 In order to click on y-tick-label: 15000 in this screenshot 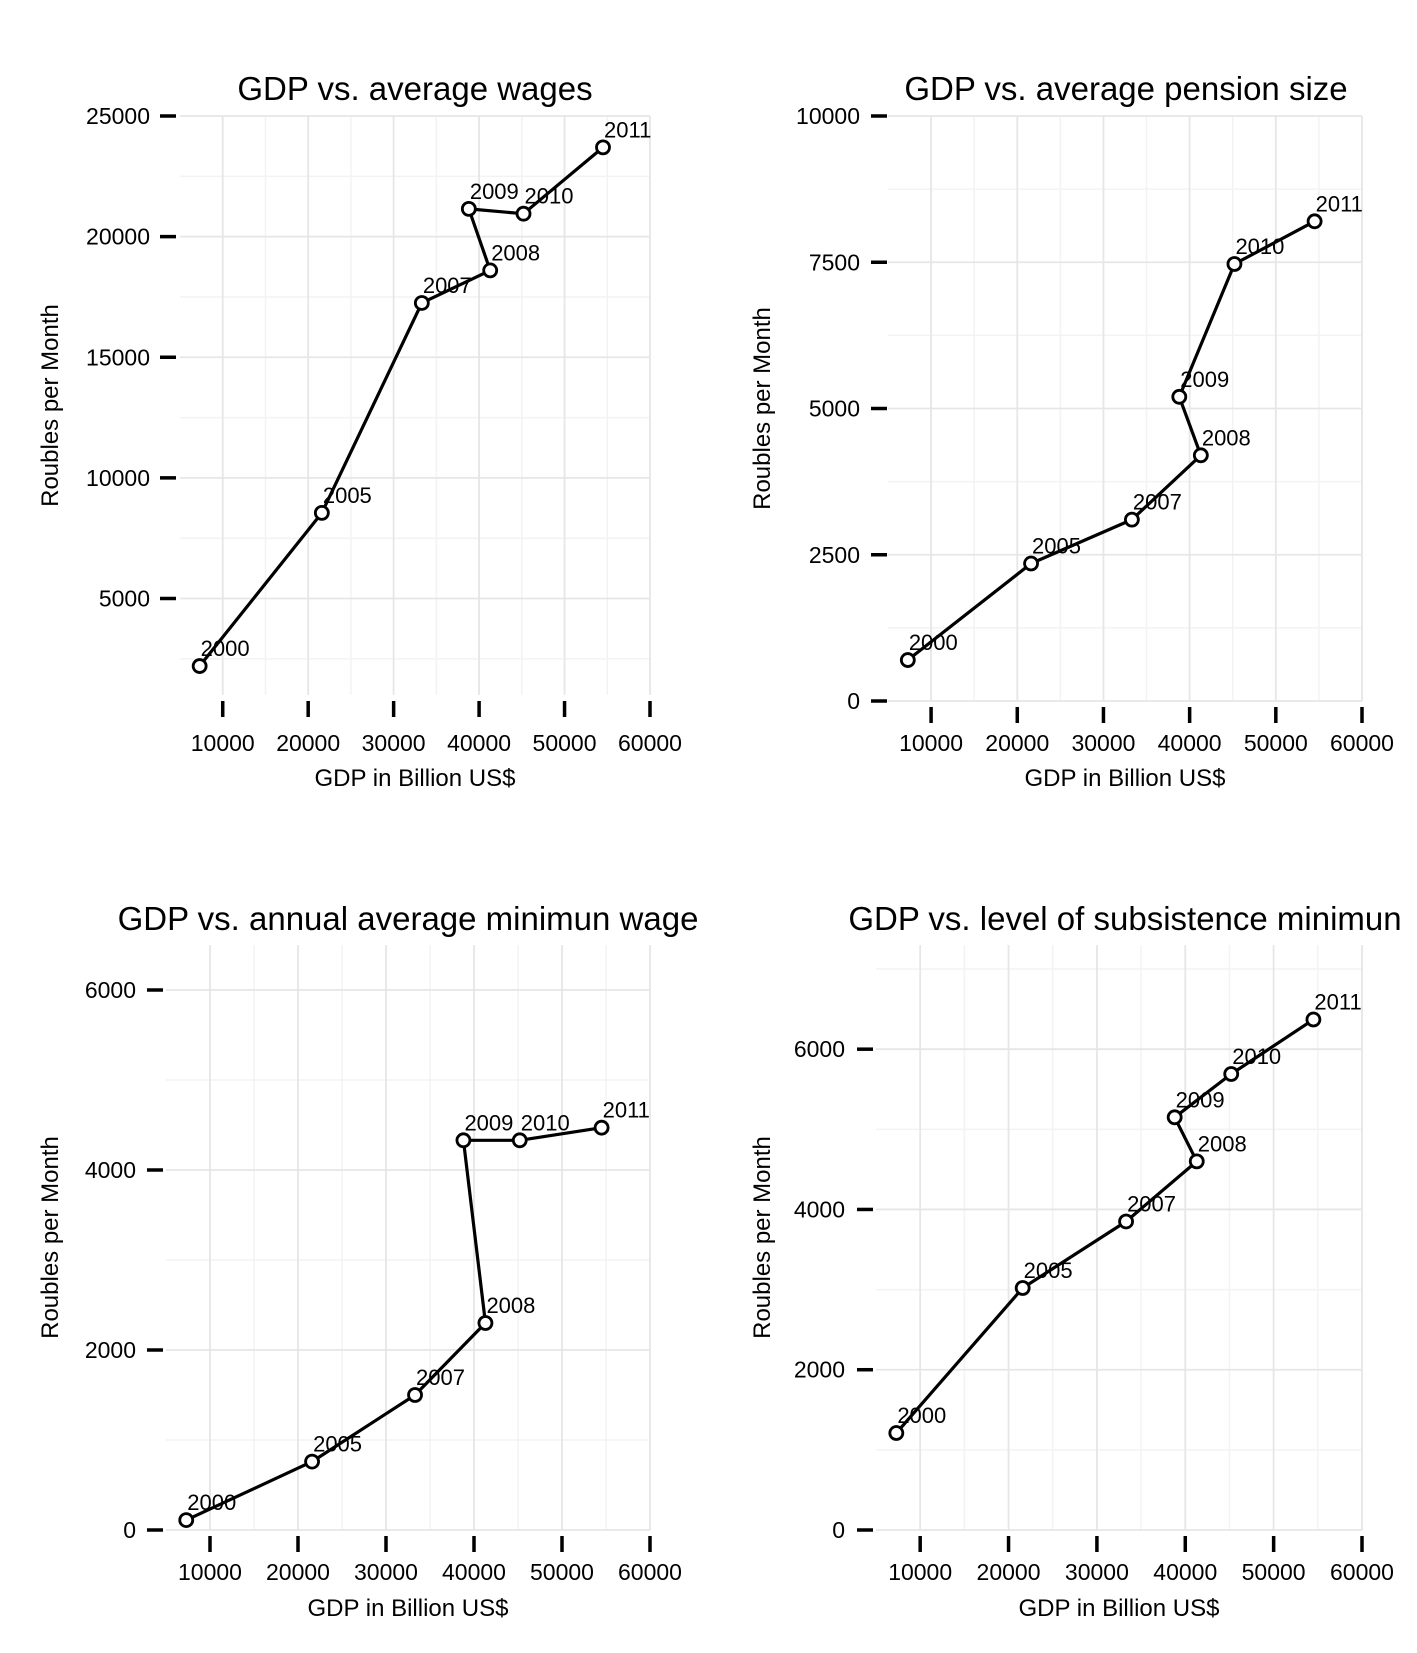, I will do `click(118, 357)`.